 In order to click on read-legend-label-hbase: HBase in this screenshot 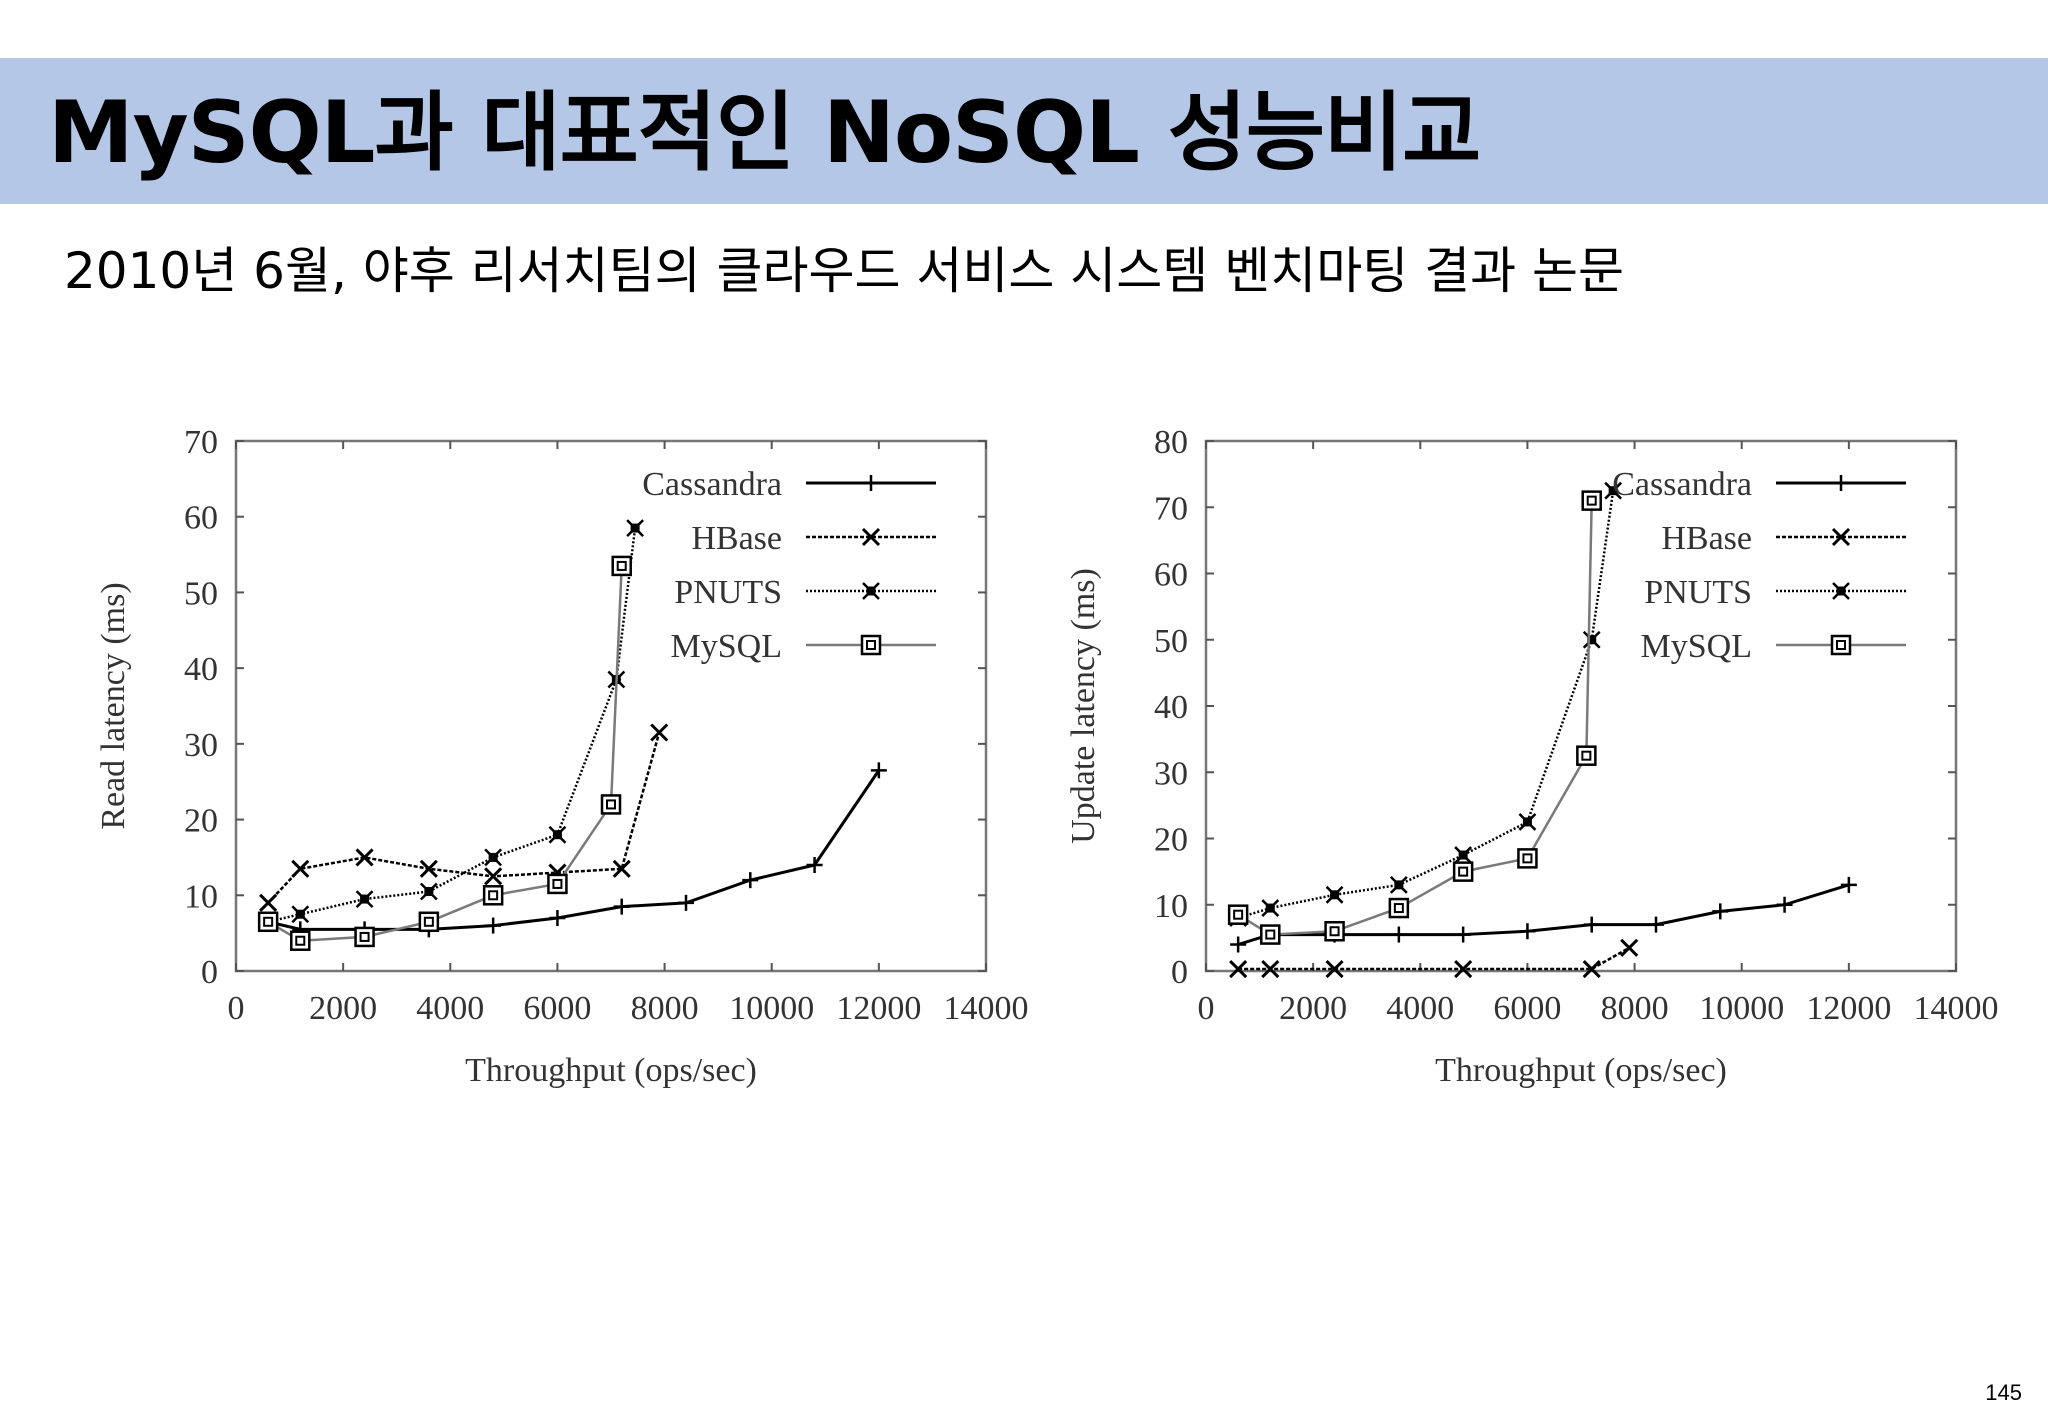, I will do `click(736, 538)`.